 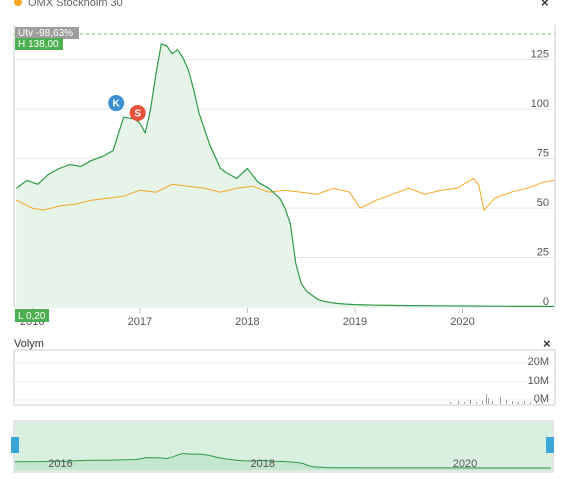 I want to click on volume-tick-label: 0M, so click(x=541, y=399).